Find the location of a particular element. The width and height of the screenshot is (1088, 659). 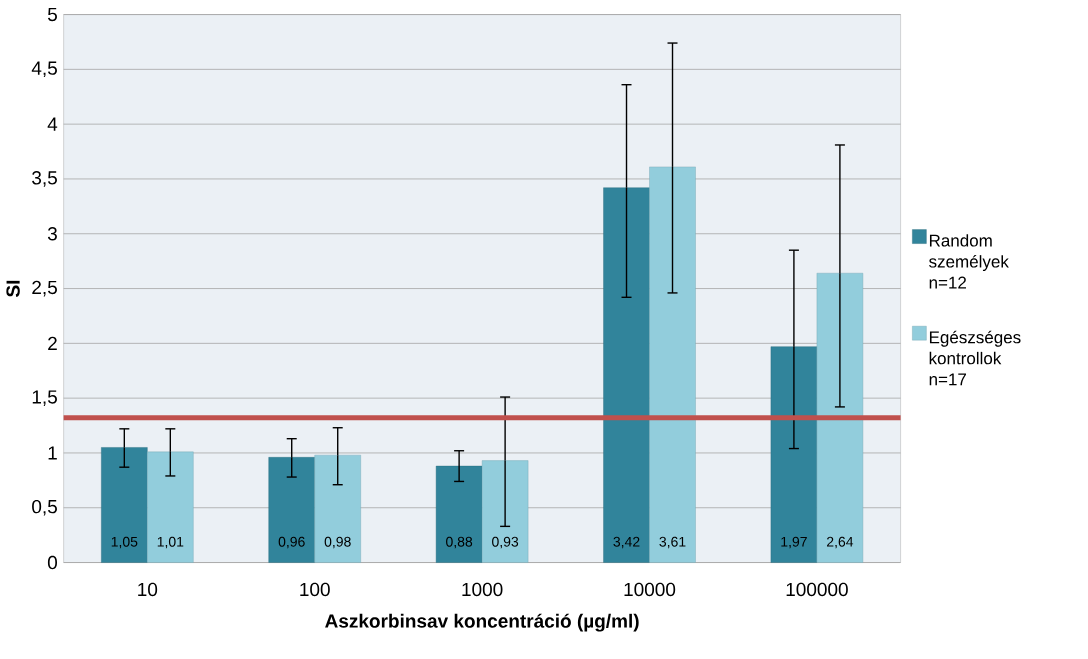

data-label: 1,01 is located at coordinates (170, 542).